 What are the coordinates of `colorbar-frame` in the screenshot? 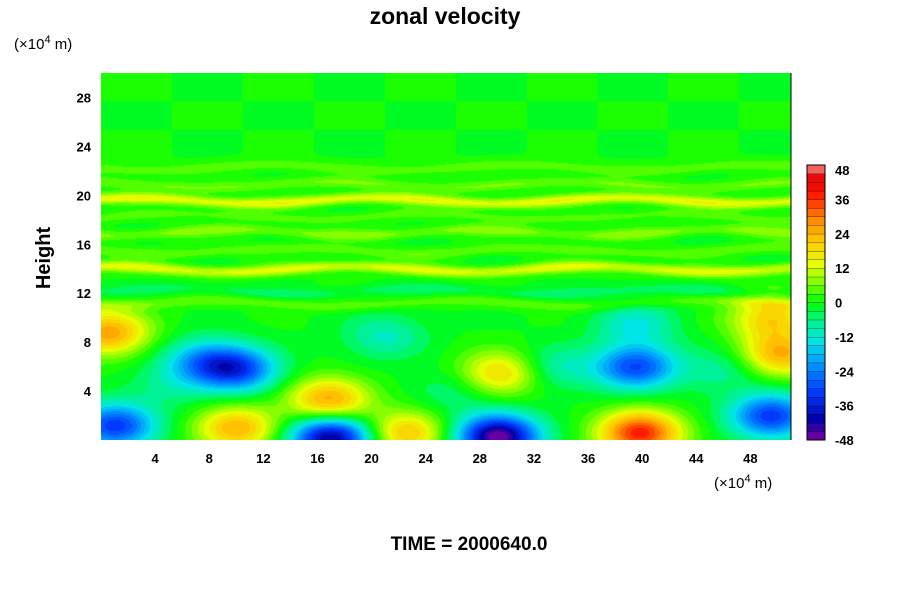 It's located at (816, 302).